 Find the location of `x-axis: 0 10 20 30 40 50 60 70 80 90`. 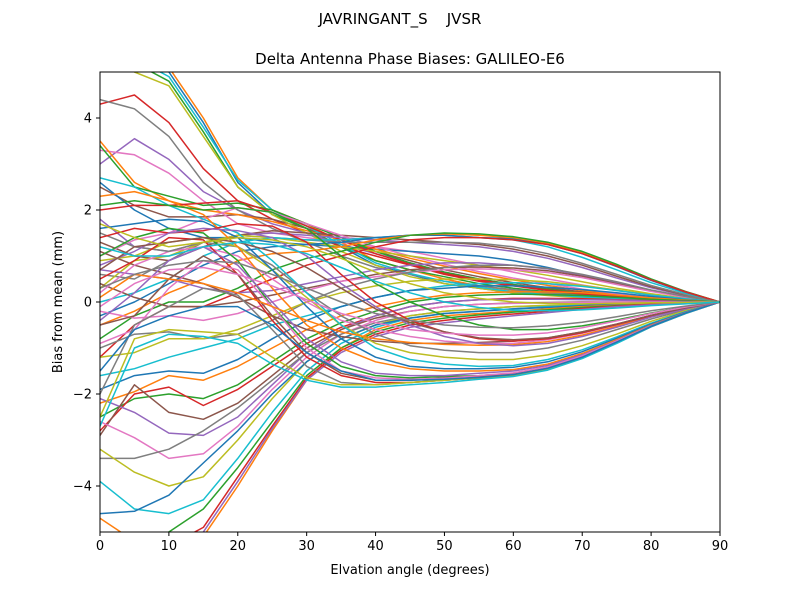

x-axis: 0 10 20 30 40 50 60 70 80 90 is located at coordinates (412, 543).